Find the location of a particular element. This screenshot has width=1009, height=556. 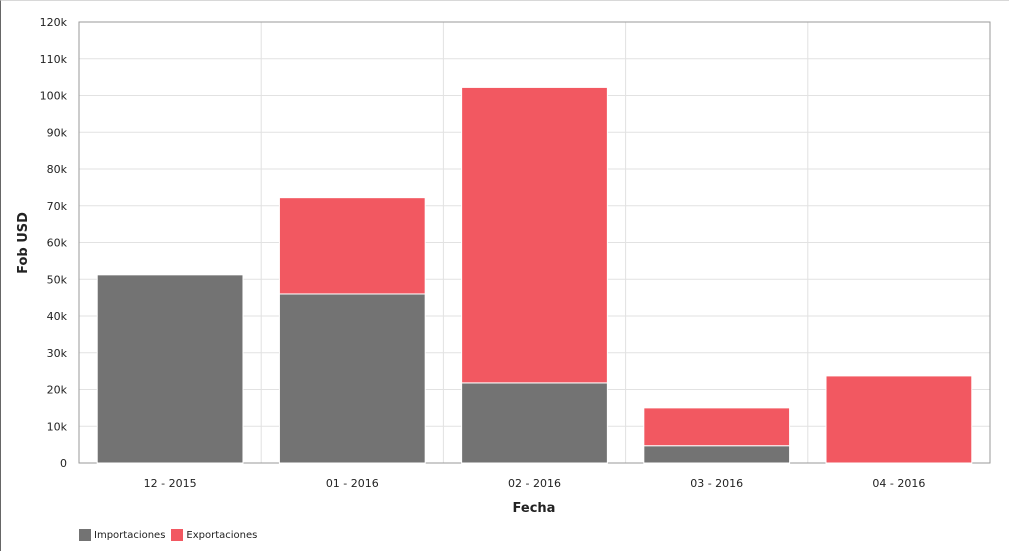

y-tick-label: 100k is located at coordinates (54, 96).